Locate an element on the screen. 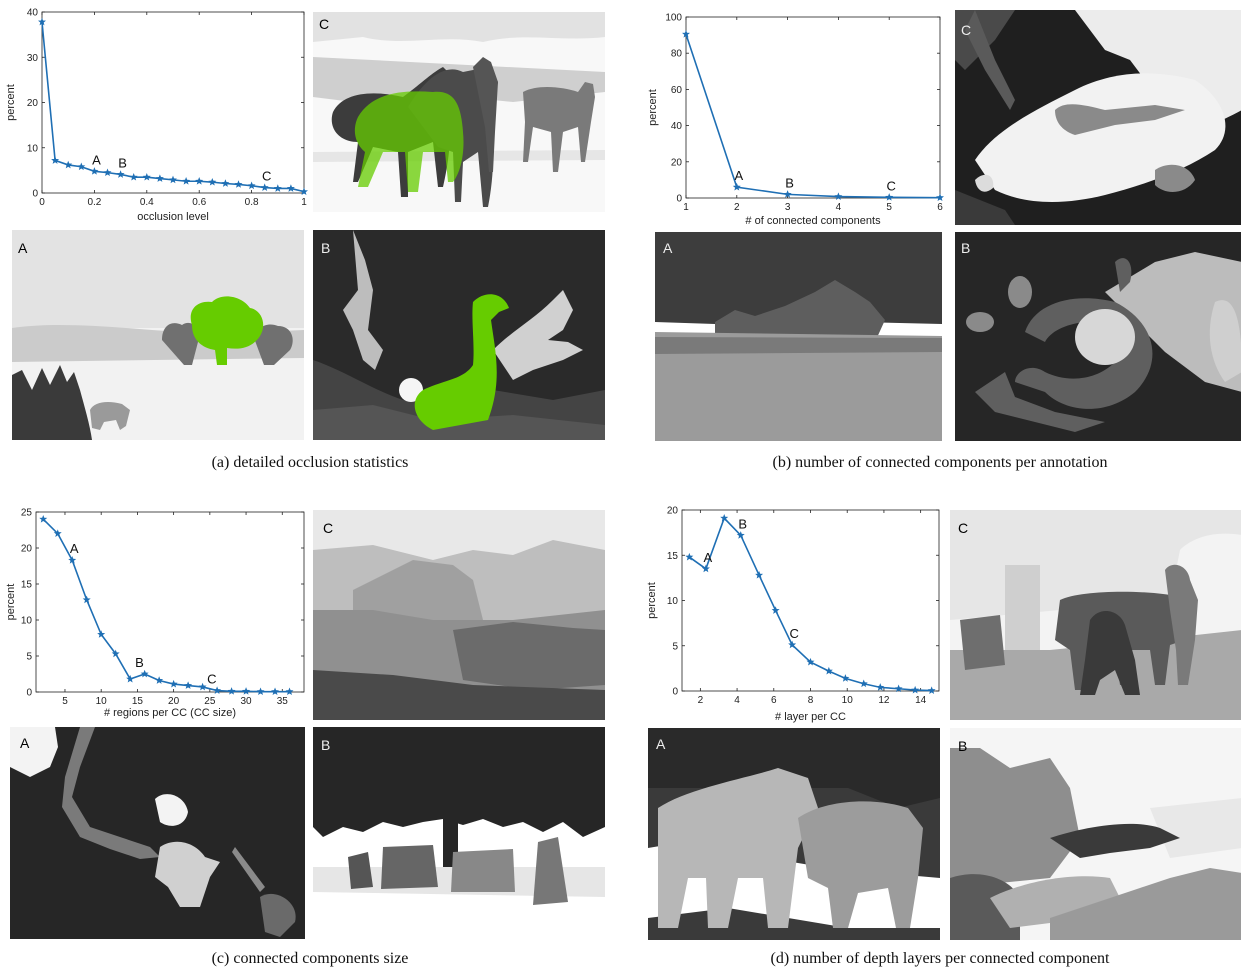 Image resolution: width=1241 pixels, height=972 pixels. x-tick-label: 0.6 is located at coordinates (199, 202).